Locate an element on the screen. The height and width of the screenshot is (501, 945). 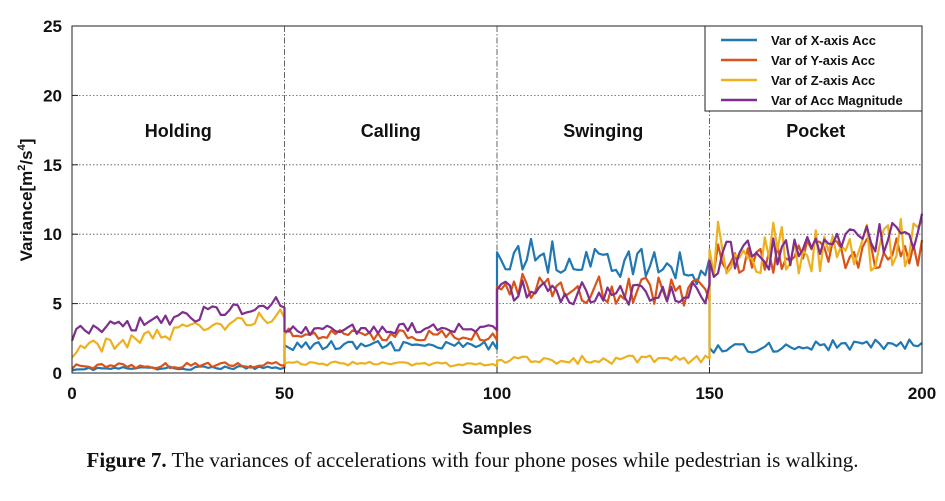
x-tick-label: 100 is located at coordinates (497, 393).